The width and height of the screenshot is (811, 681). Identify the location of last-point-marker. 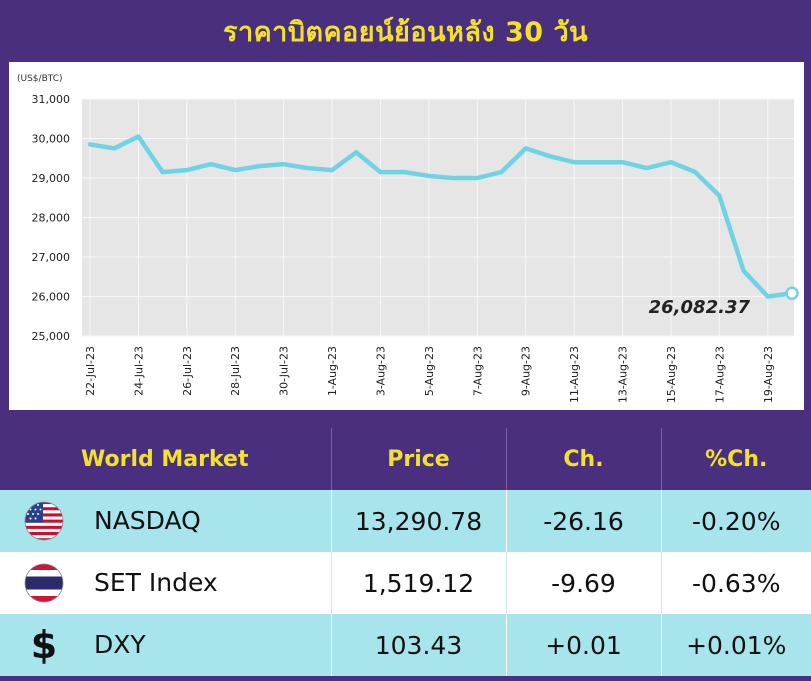
(792, 293).